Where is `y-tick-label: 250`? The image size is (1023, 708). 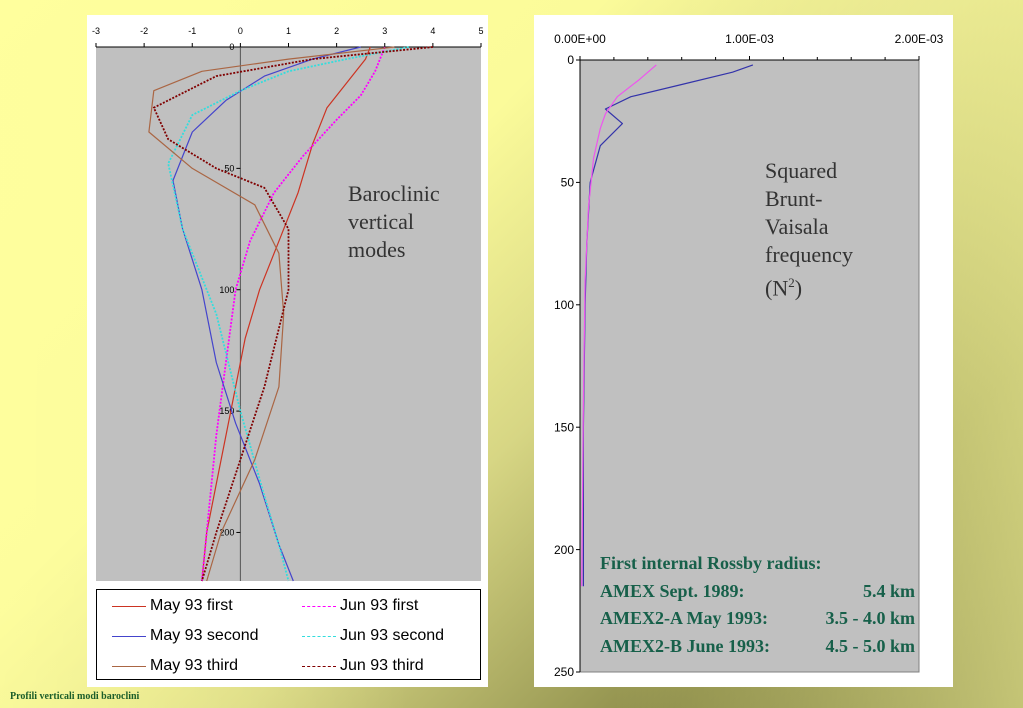
y-tick-label: 250 is located at coordinates (564, 672).